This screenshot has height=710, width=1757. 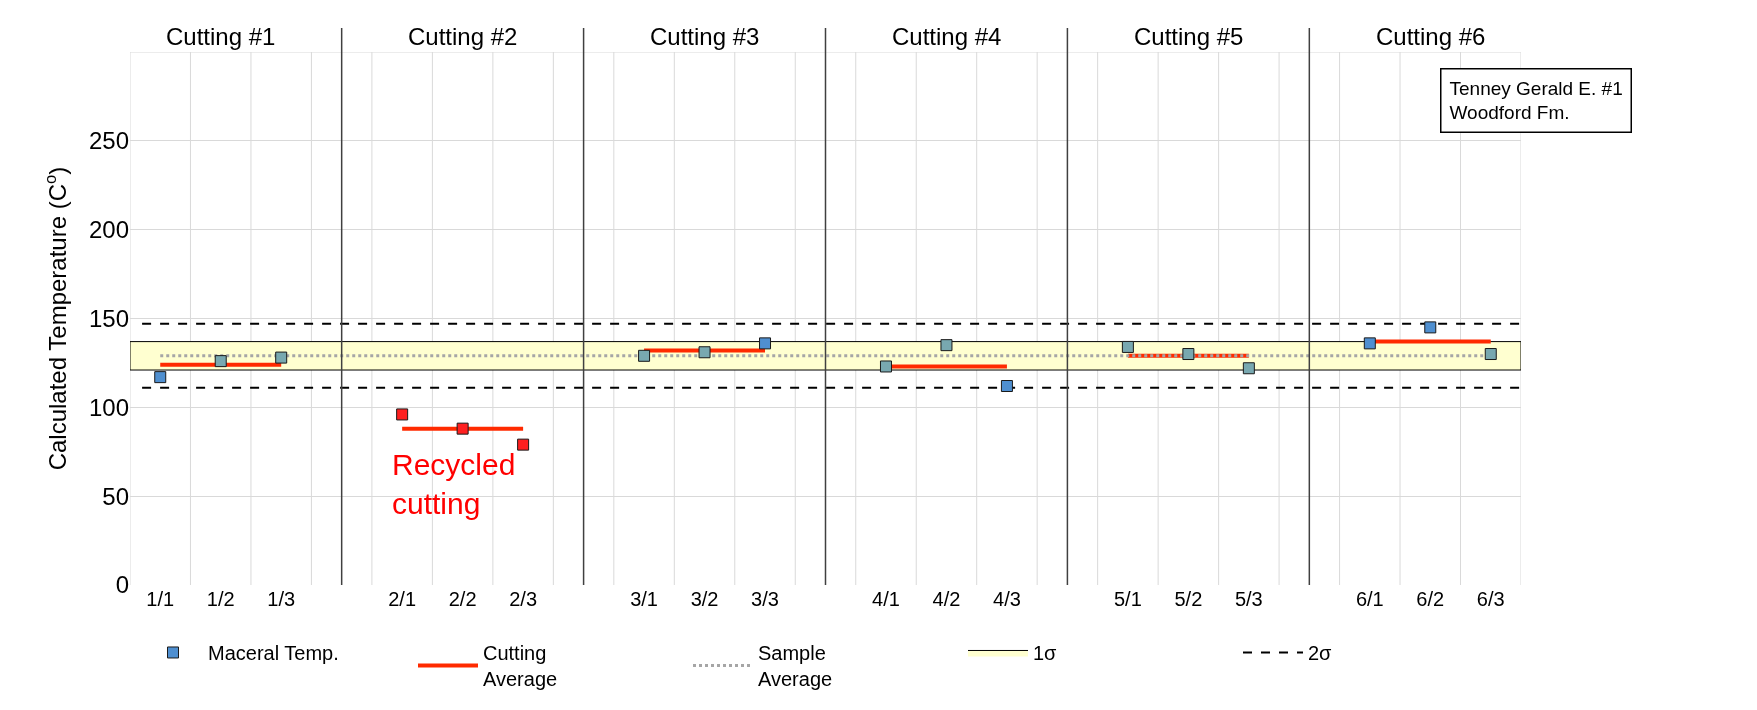 I want to click on legend-label: Cutting Average, so click(x=520, y=666).